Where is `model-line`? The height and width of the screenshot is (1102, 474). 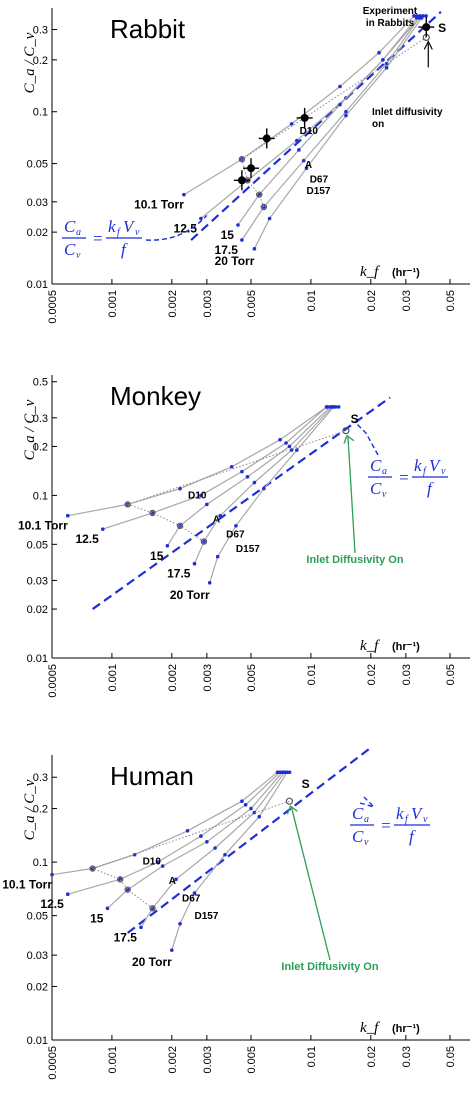 model-line is located at coordinates (249, 840).